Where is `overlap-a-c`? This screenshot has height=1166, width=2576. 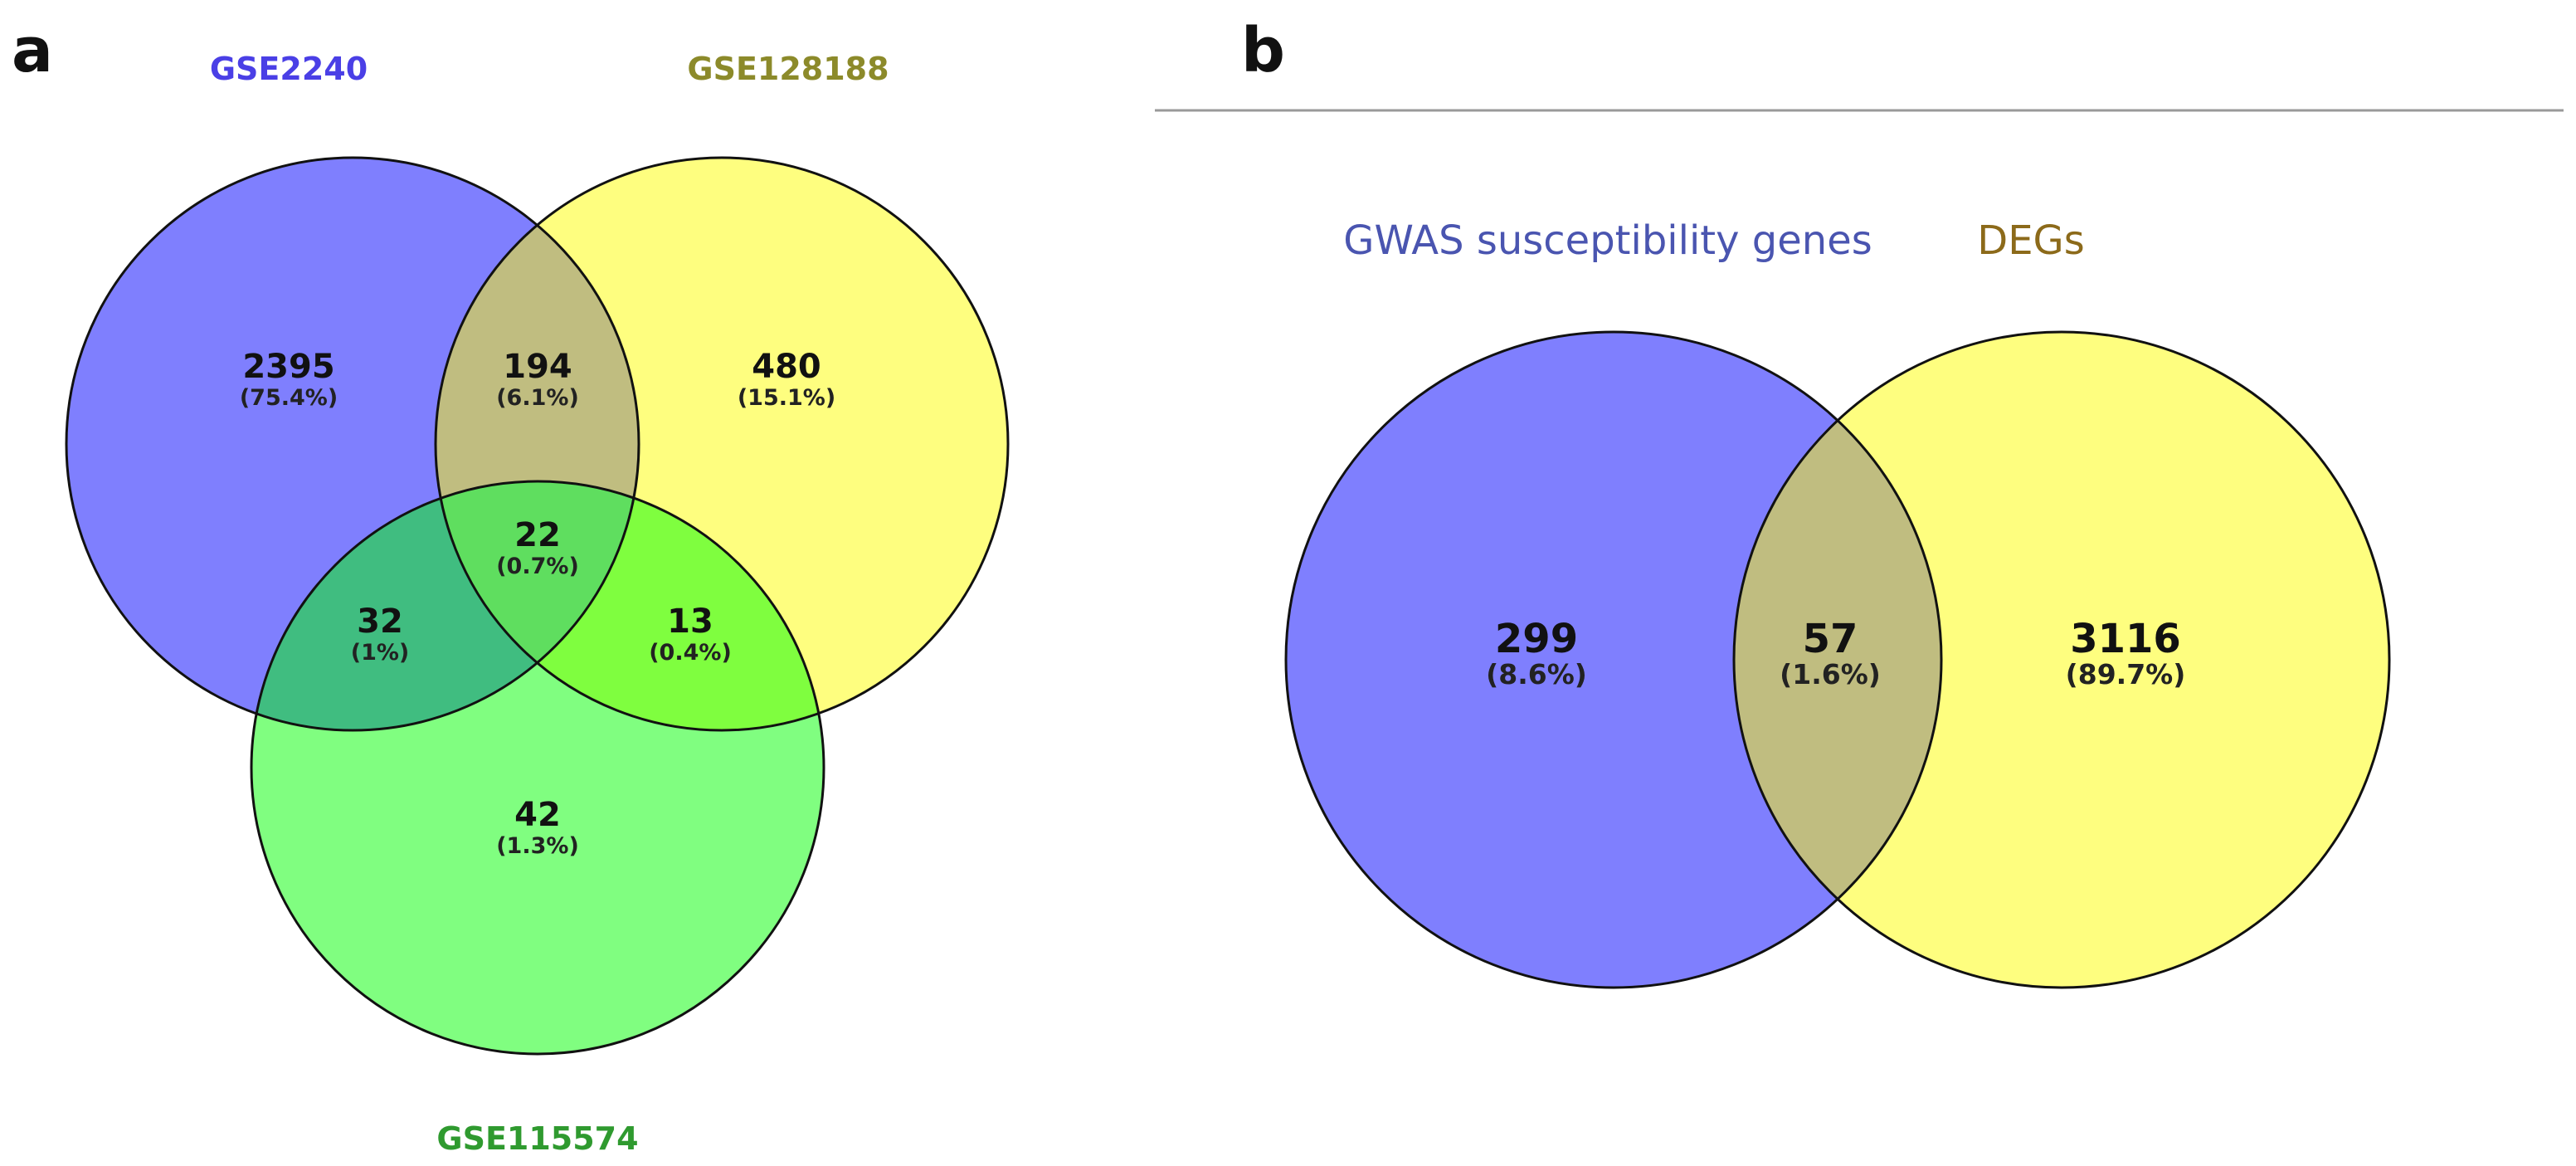
overlap-a-c is located at coordinates (445, 605).